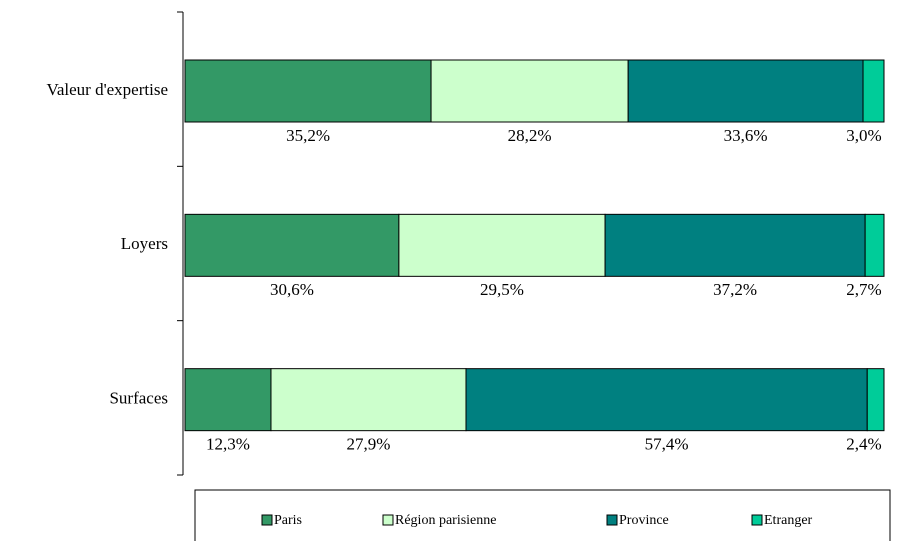  What do you see at coordinates (107, 89) in the screenshot?
I see `category-label: Valeur d'expertise` at bounding box center [107, 89].